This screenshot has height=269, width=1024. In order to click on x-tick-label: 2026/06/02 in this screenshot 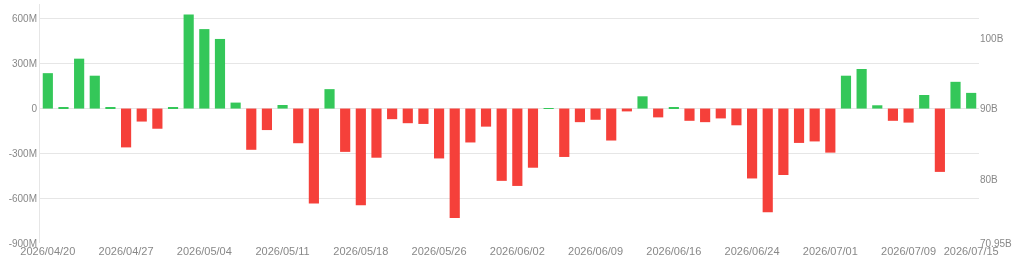, I will do `click(517, 251)`.